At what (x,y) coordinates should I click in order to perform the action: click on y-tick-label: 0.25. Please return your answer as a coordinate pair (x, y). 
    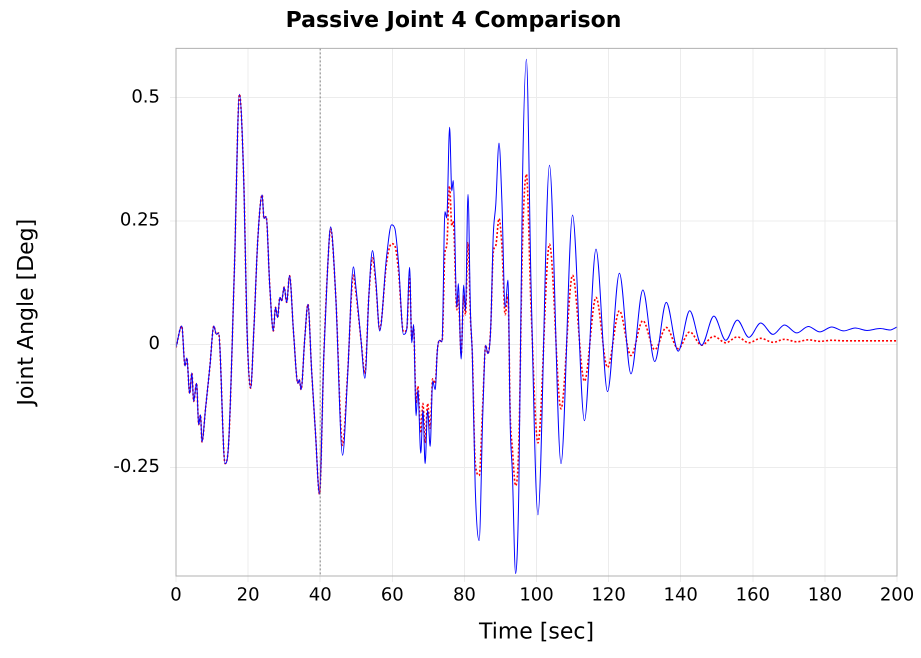
    Looking at the image, I should click on (140, 220).